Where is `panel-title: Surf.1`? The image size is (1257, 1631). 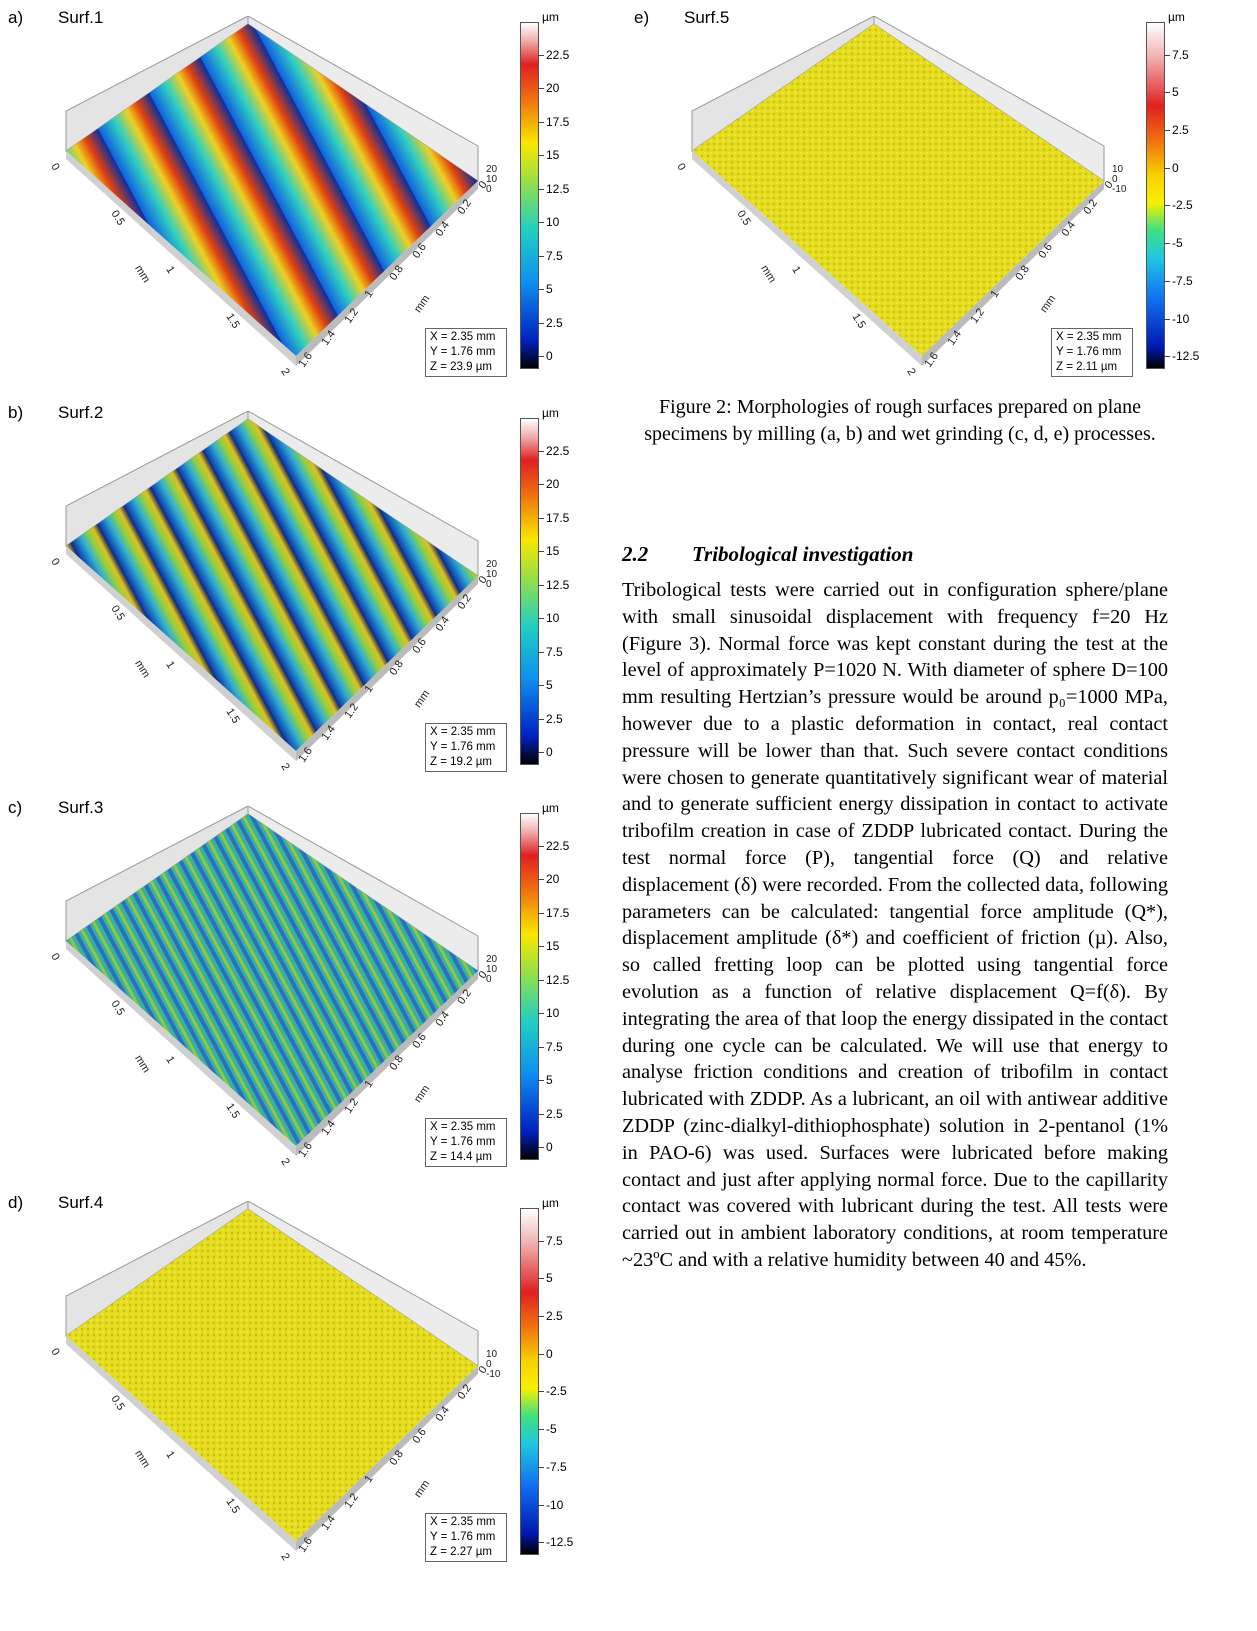 panel-title: Surf.1 is located at coordinates (81, 17).